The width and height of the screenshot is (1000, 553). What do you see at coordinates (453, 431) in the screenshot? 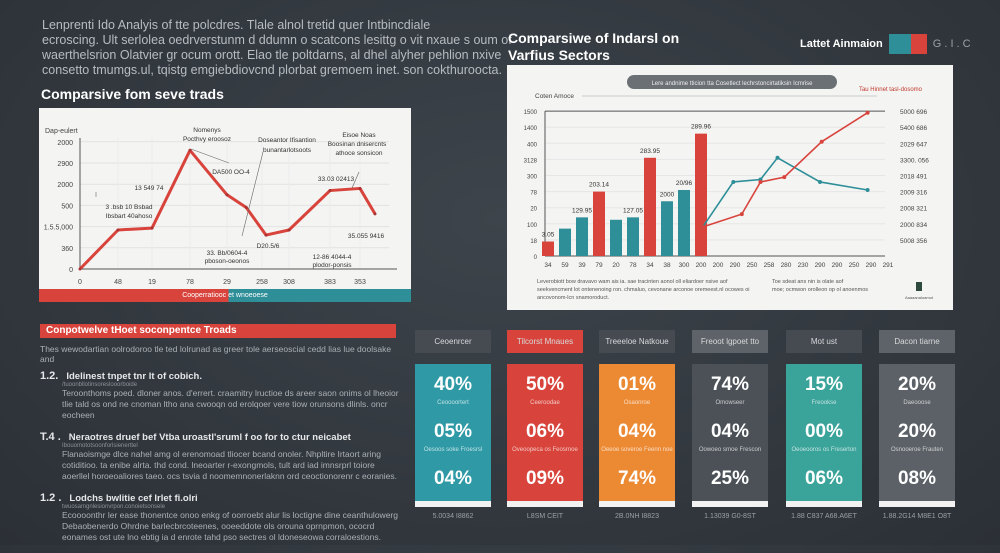
I see `stat-percent: 05%` at bounding box center [453, 431].